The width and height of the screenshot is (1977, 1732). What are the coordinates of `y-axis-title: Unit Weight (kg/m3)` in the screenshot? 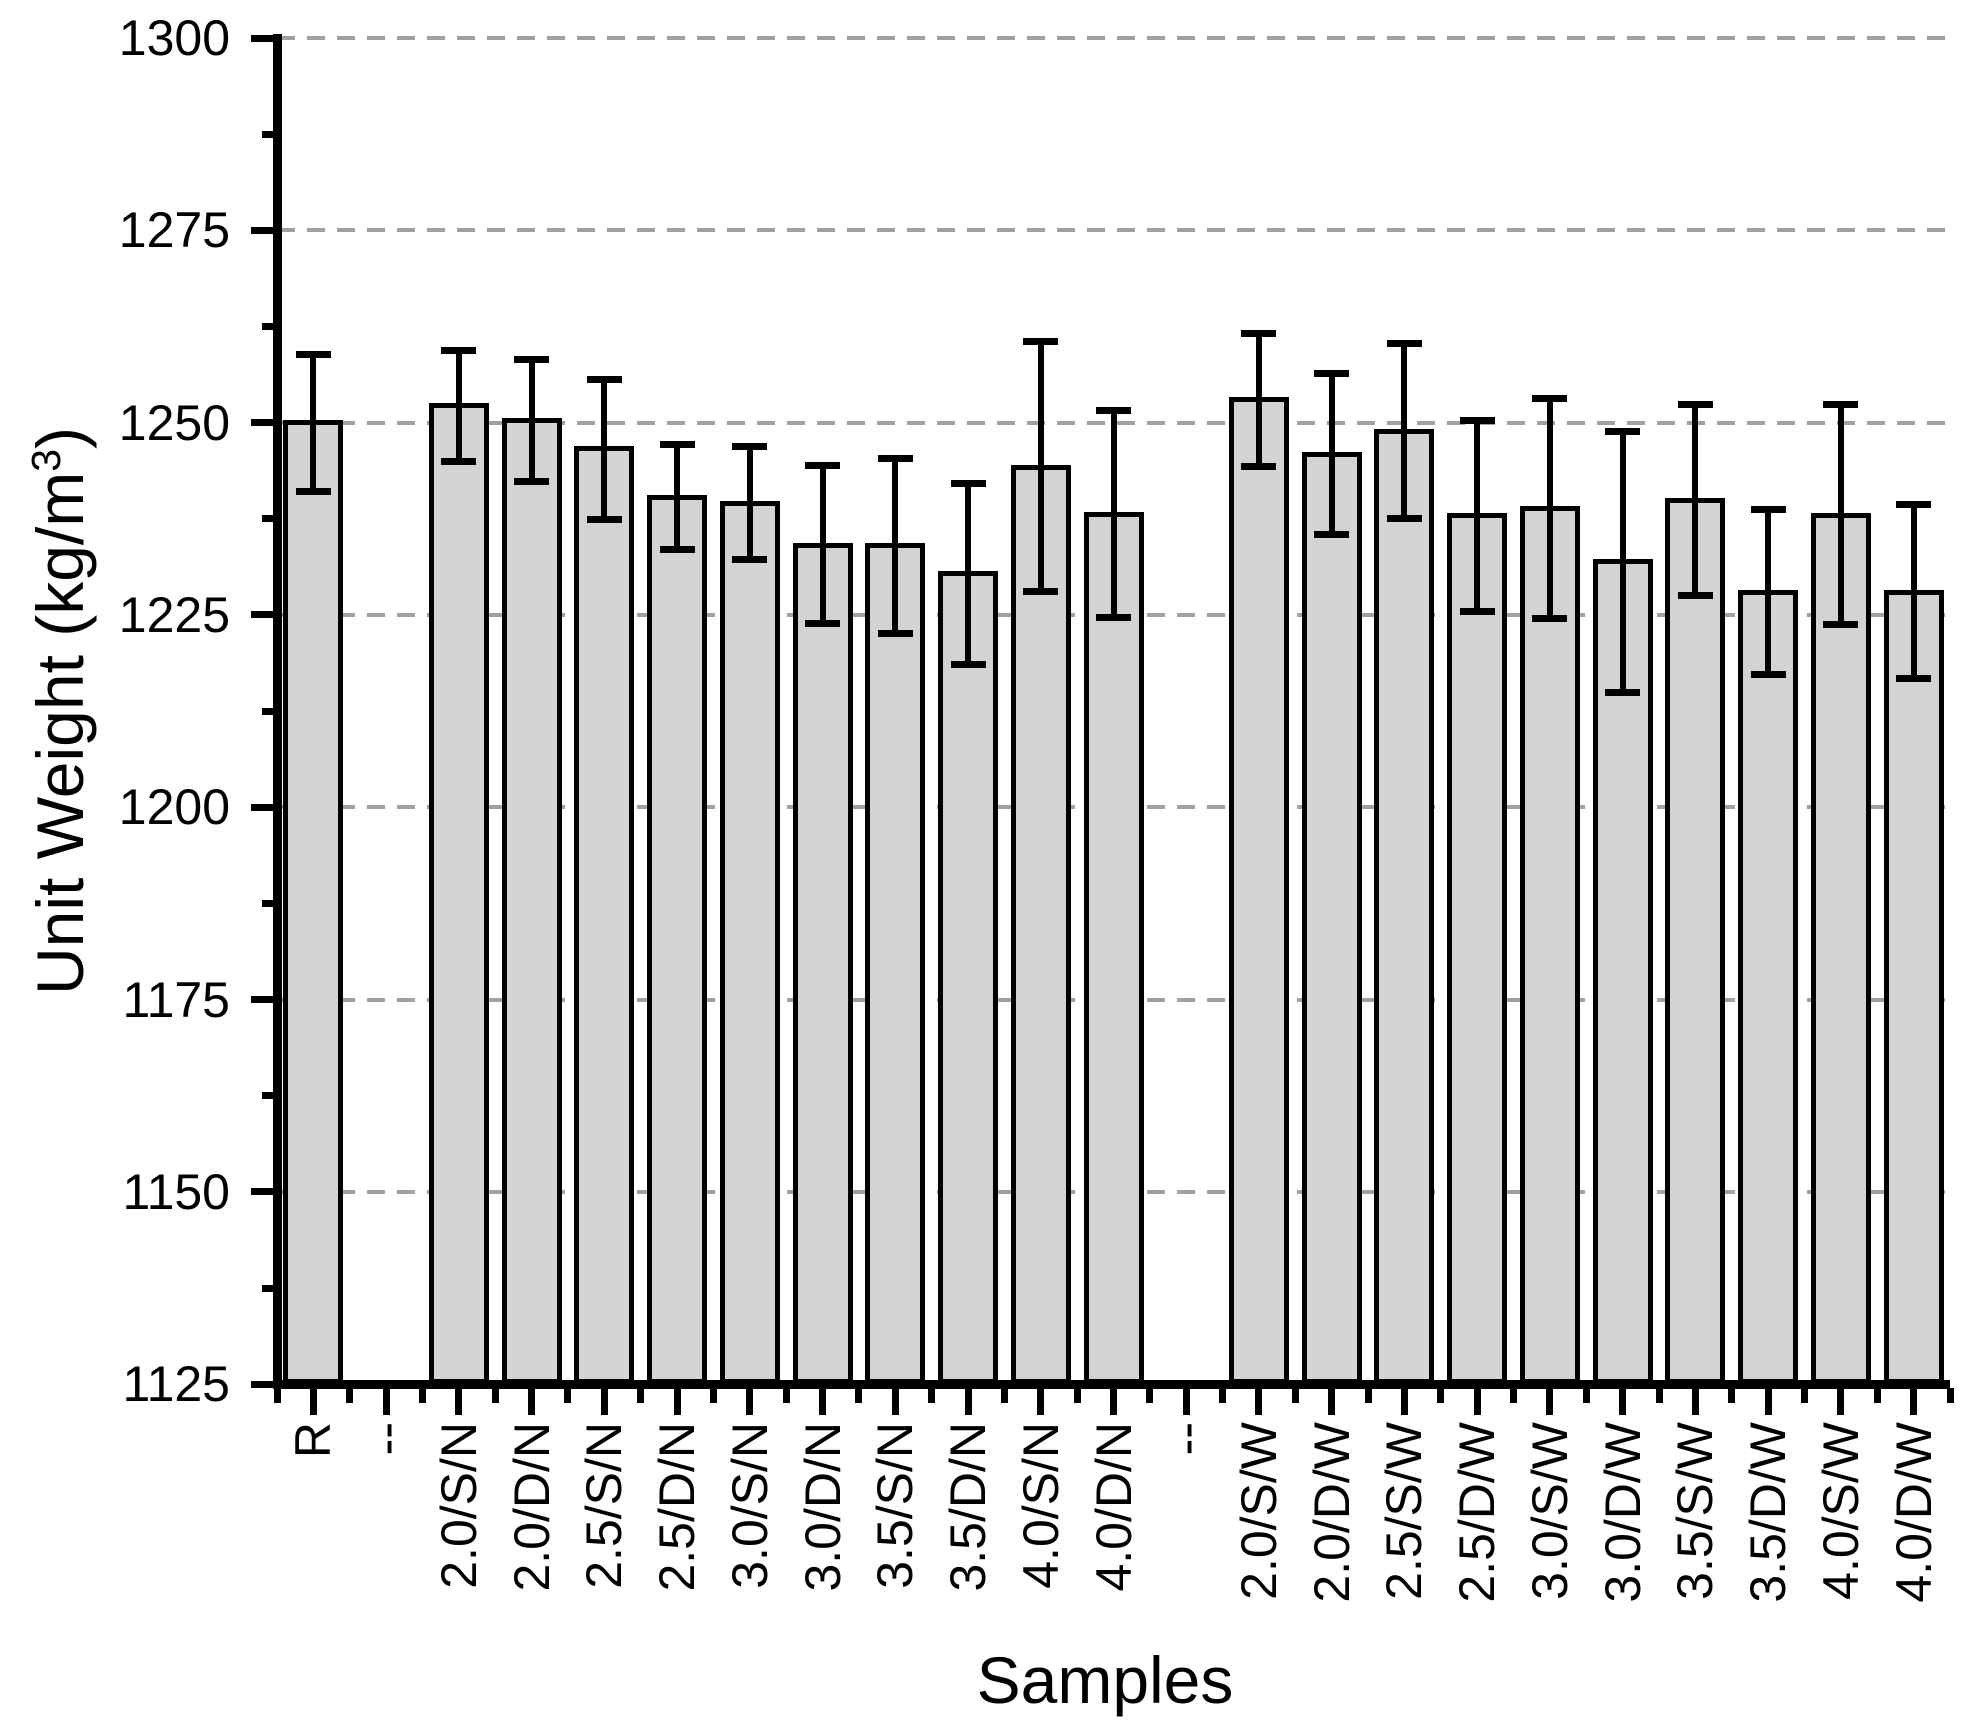 It's located at (60, 711).